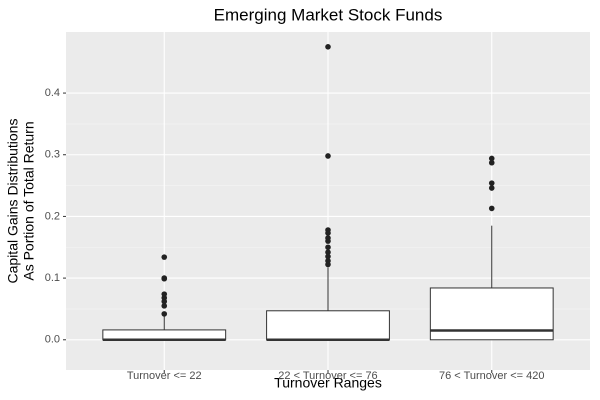 The image size is (600, 400). Describe the element at coordinates (52, 216) in the screenshot. I see `y-tick-label: 0.2` at that location.